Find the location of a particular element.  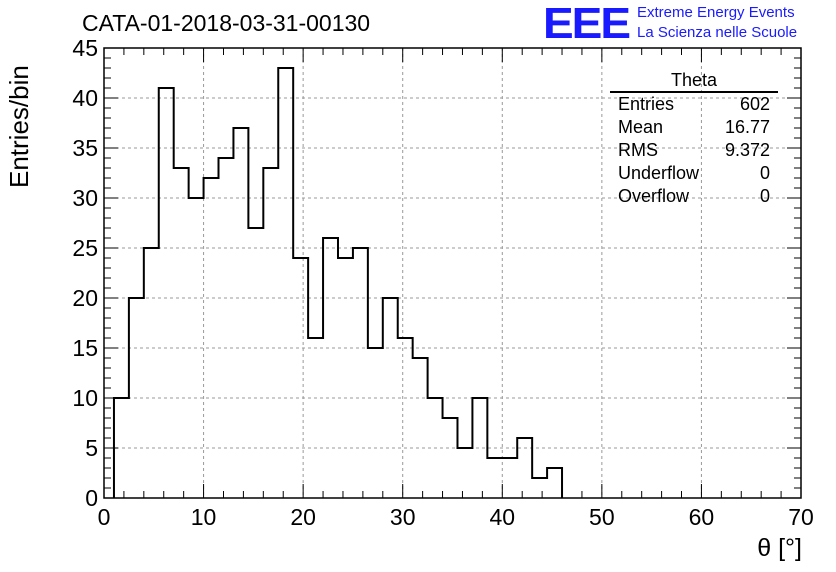

y-tick-label: 0 is located at coordinates (91, 498).